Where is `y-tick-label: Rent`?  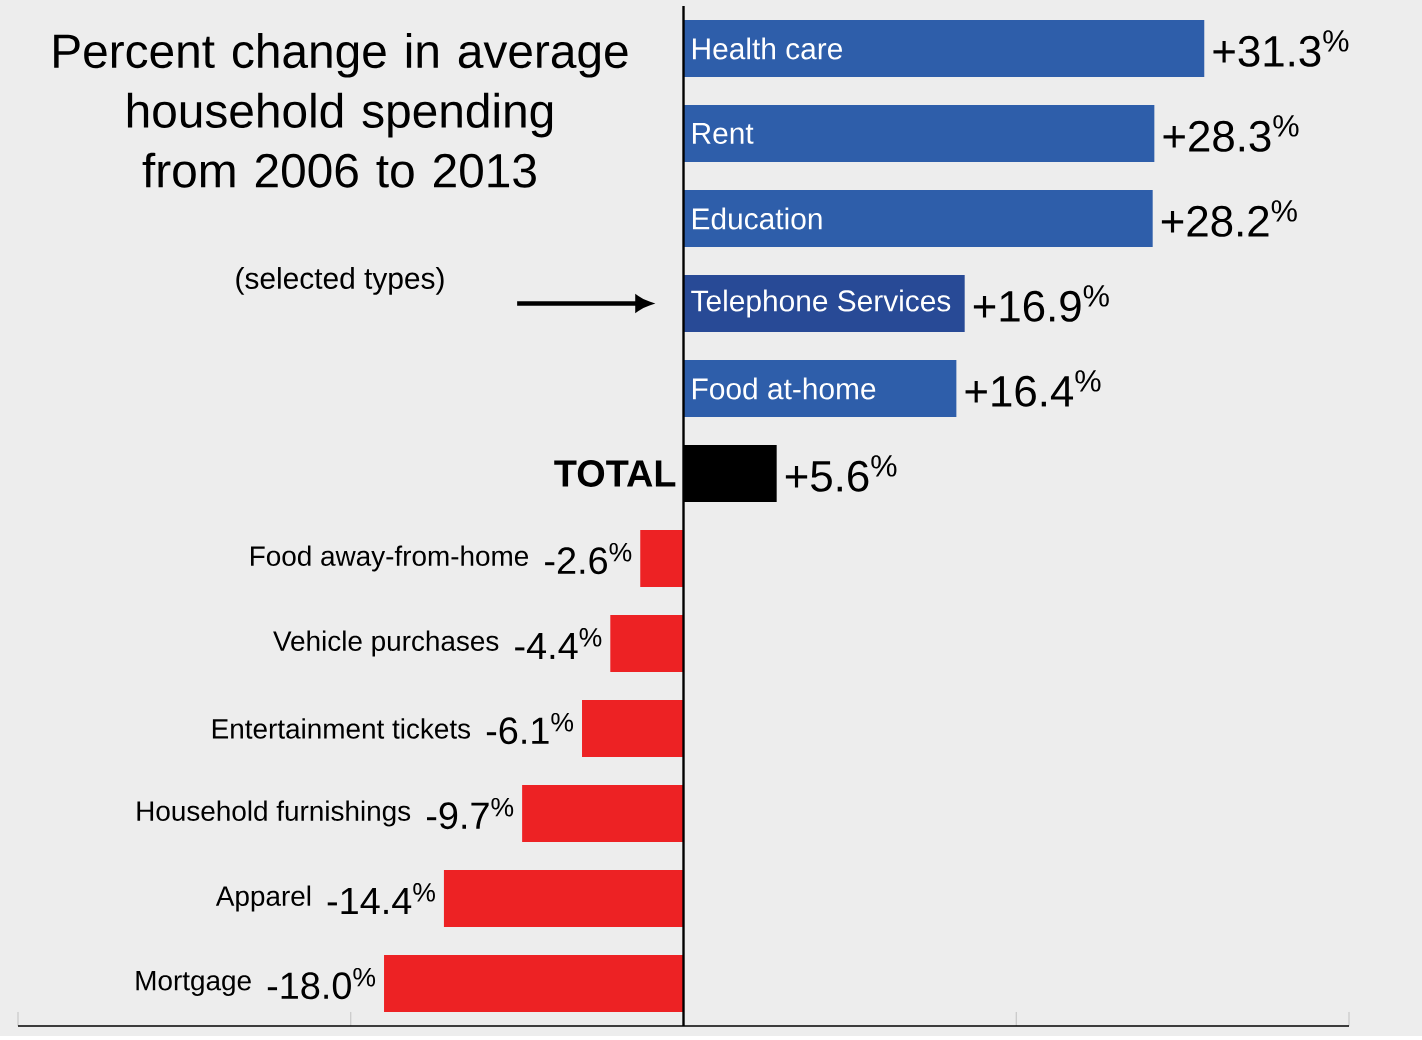
y-tick-label: Rent is located at coordinates (723, 134).